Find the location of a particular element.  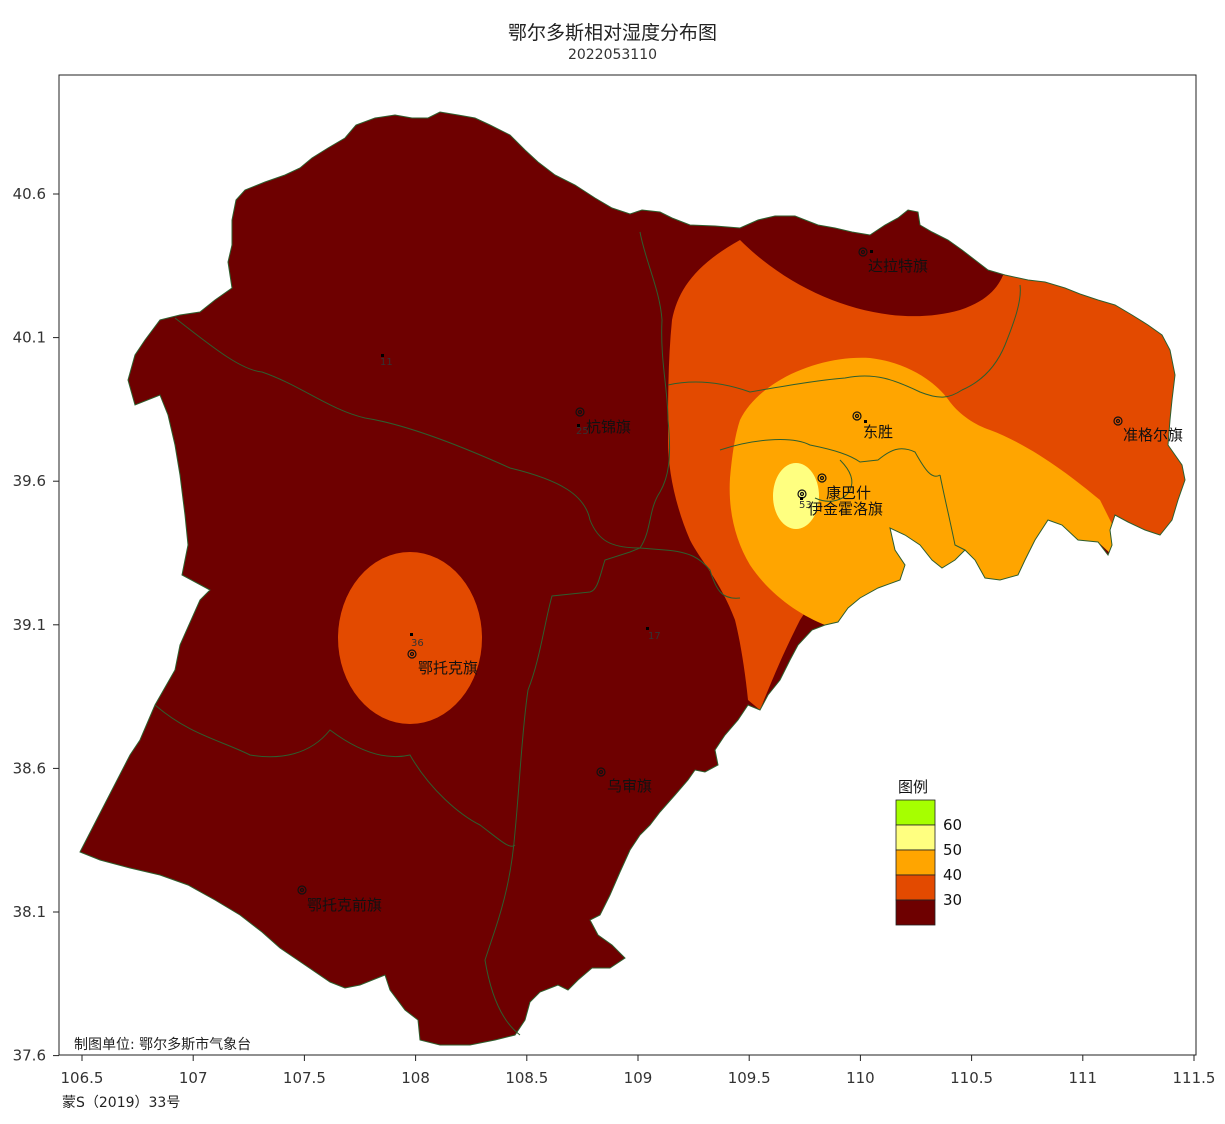

producer-label: 制图单位: 鄂尔多斯市气象台 is located at coordinates (163, 1045).